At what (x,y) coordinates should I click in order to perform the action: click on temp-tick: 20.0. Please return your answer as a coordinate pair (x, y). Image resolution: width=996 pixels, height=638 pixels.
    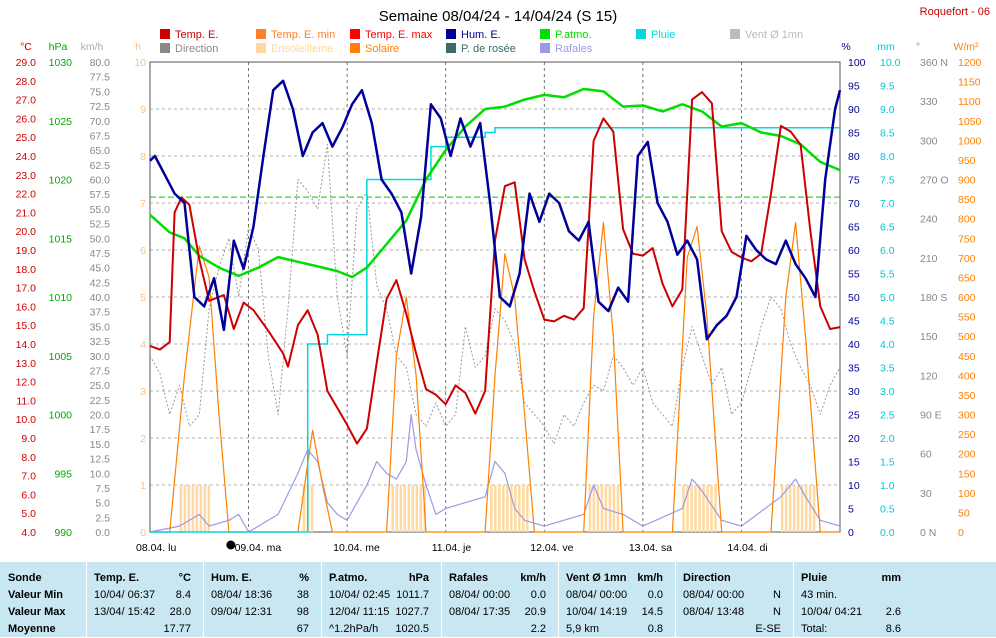
    Looking at the image, I should click on (26, 232).